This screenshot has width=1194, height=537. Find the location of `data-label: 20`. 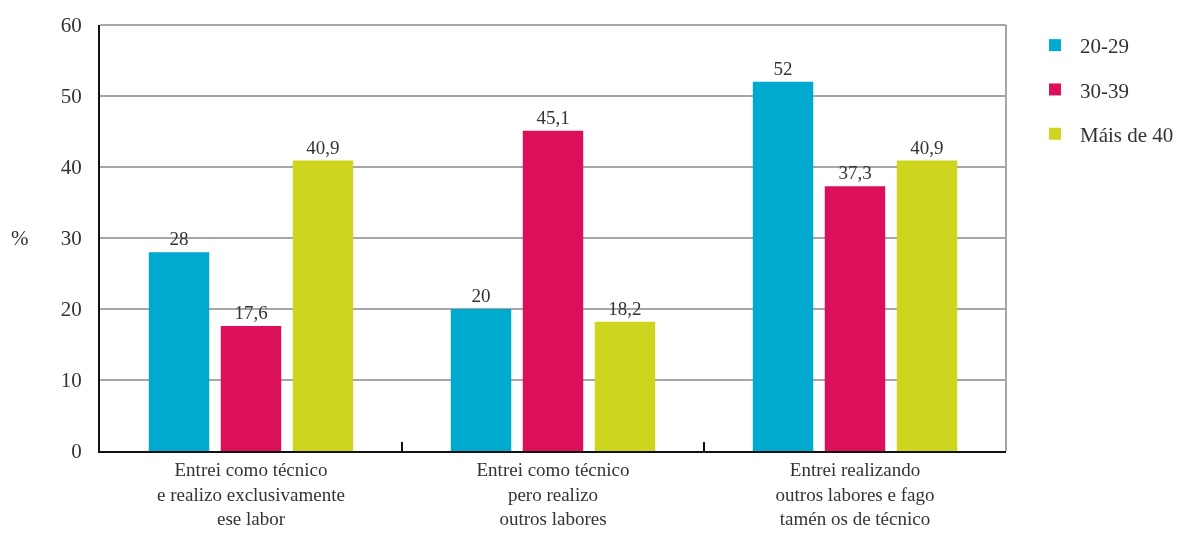

data-label: 20 is located at coordinates (481, 295).